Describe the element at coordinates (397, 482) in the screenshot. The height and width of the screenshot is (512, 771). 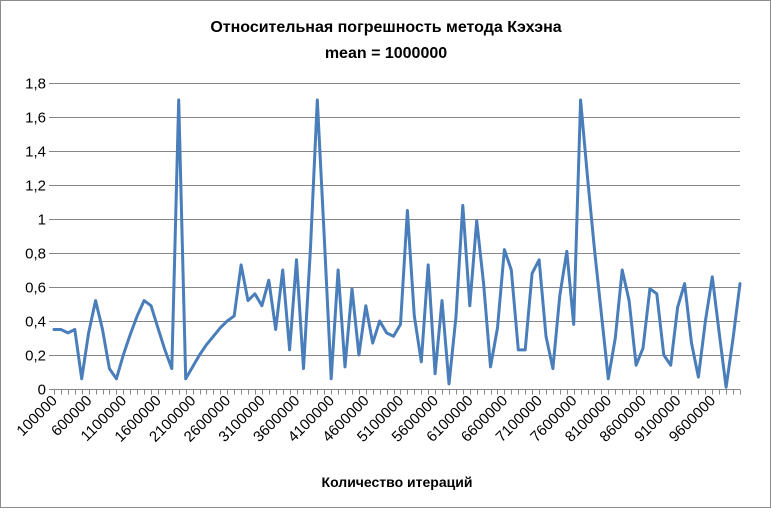
I see `x-axis-title: Количество итераций` at that location.